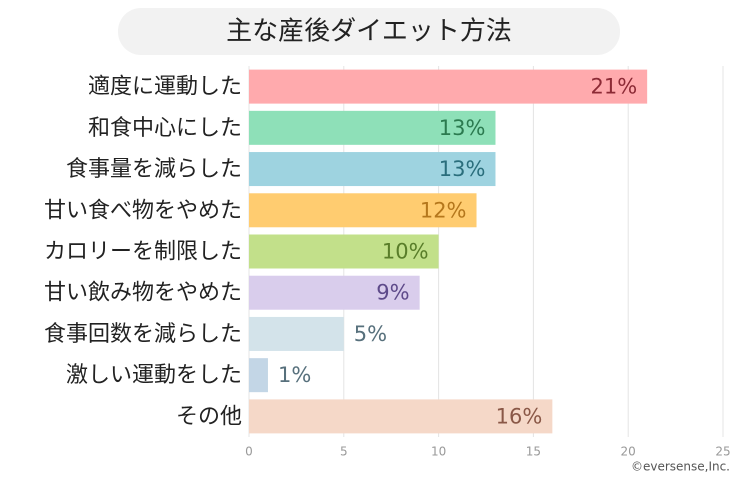 The image size is (740, 480). I want to click on chart-title: 主な産後ダイエット方法, so click(369, 32).